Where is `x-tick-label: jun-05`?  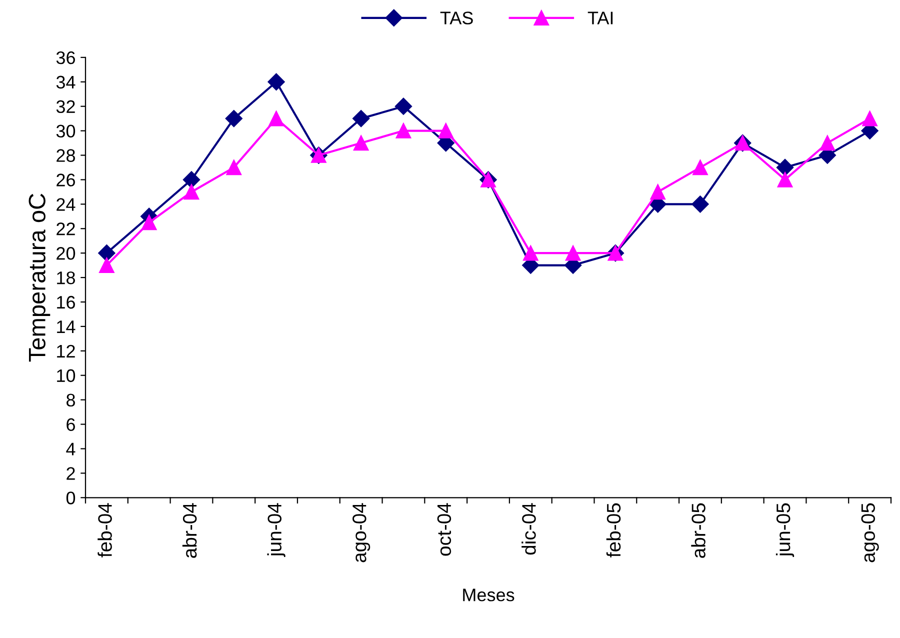
x-tick-label: jun-05 is located at coordinates (785, 530).